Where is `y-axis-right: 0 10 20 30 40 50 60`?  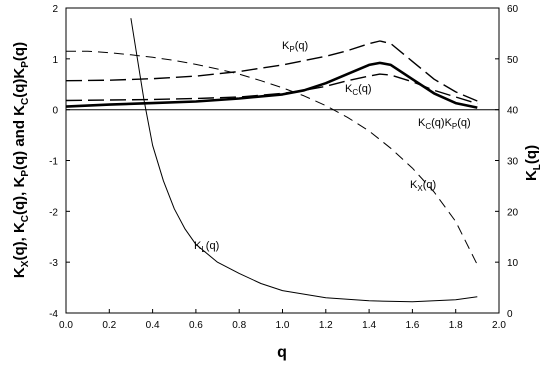 y-axis-right: 0 10 20 30 40 50 60 is located at coordinates (507, 162).